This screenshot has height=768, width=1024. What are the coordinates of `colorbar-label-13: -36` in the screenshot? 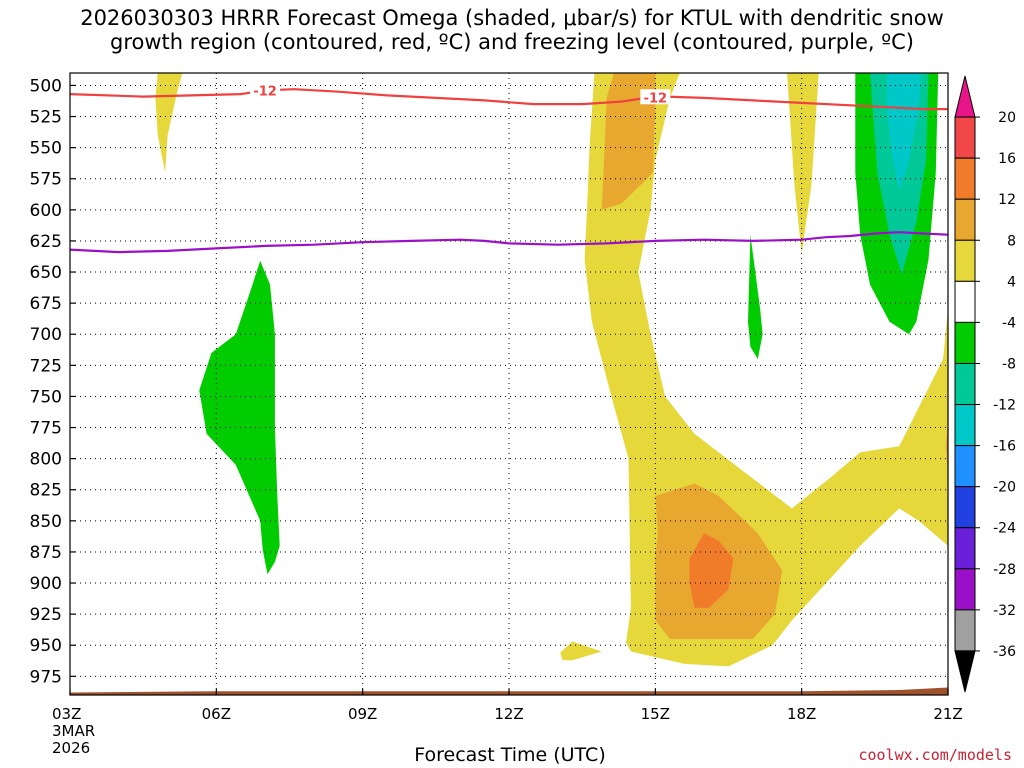 It's located at (1004, 652).